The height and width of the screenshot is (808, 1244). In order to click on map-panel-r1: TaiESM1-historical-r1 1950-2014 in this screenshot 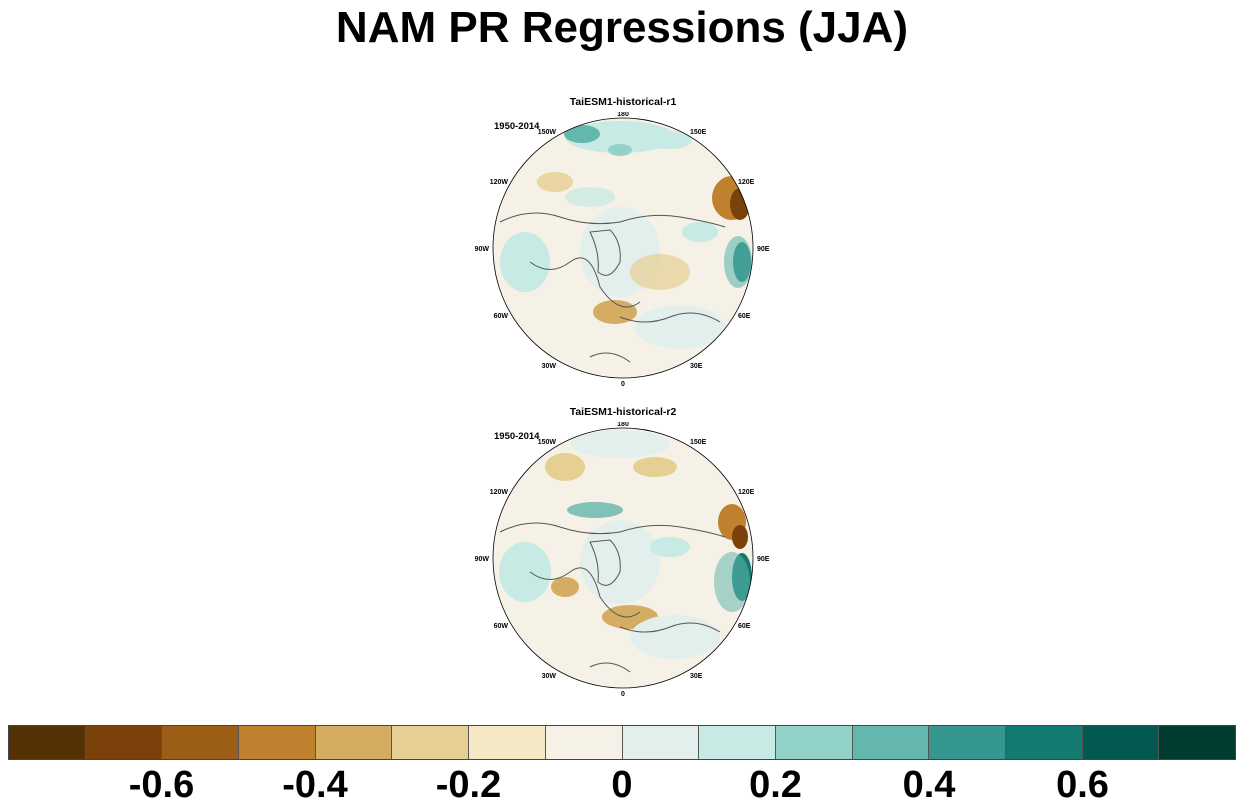, I will do `click(623, 246)`.